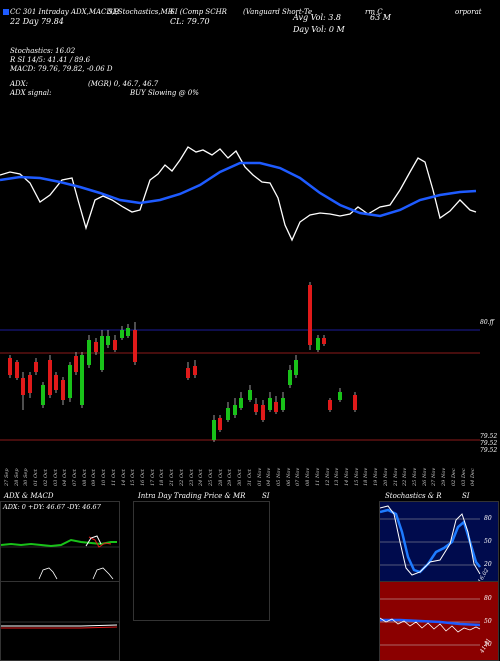  Describe the element at coordinates (453, 477) in the screenshot. I see `date-label: 02 Dec` at that location.